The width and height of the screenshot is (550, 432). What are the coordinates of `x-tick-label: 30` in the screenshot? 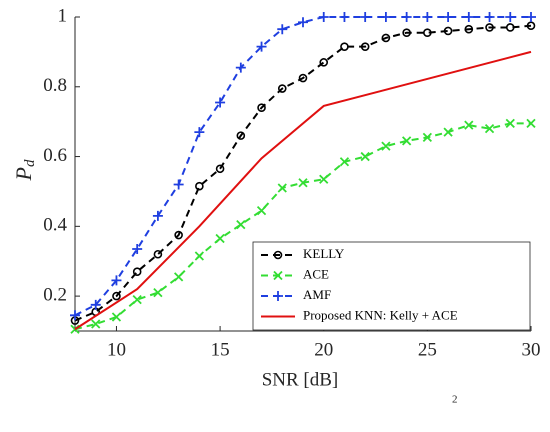 It's located at (531, 349).